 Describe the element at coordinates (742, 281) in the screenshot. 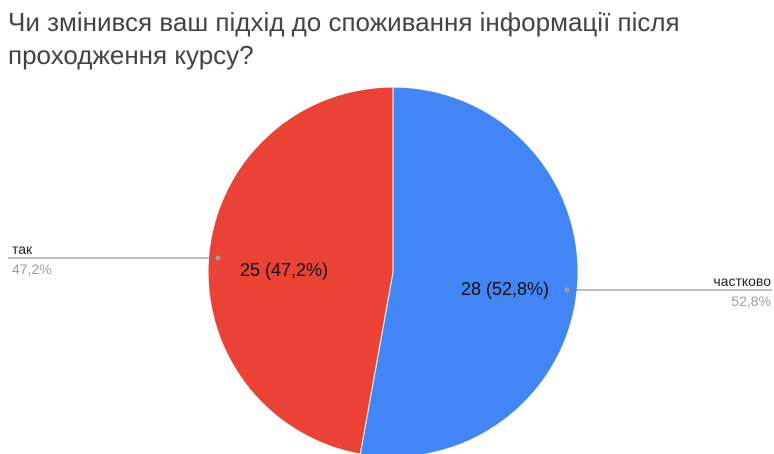

I see `slice-category-label-0: частково` at that location.